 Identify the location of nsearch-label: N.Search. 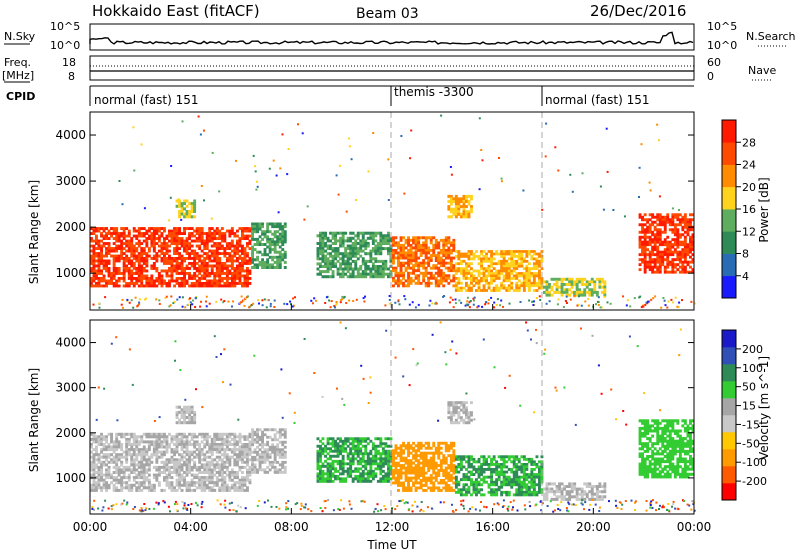
(771, 36).